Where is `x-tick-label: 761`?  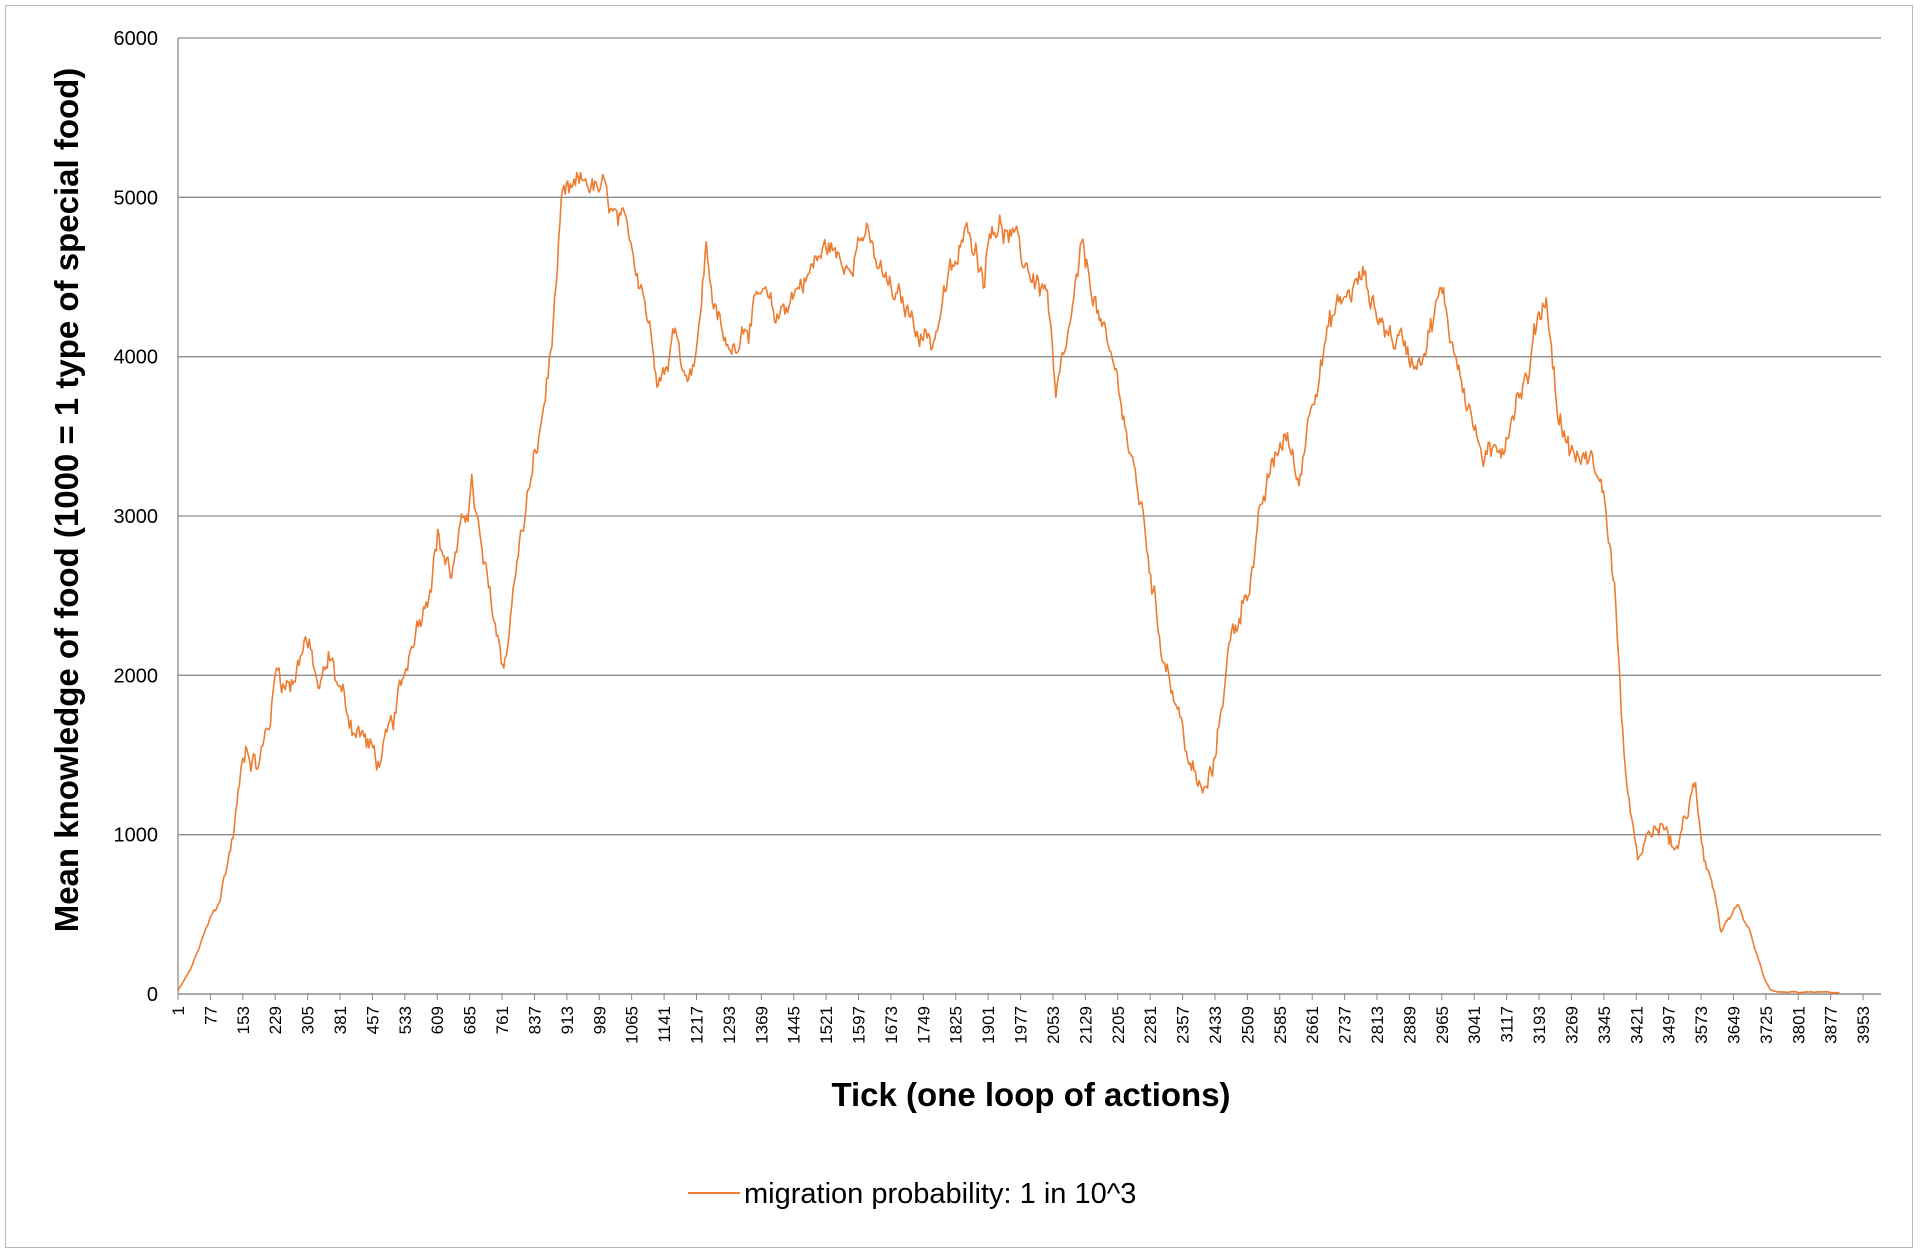 x-tick-label: 761 is located at coordinates (502, 1020).